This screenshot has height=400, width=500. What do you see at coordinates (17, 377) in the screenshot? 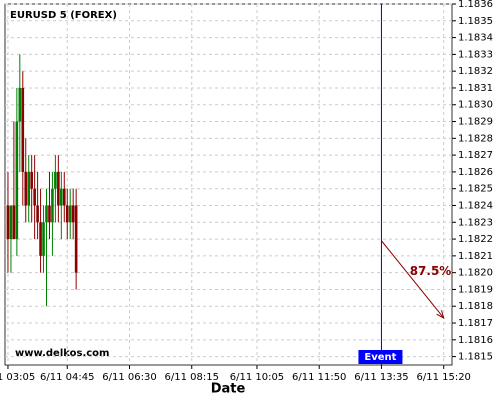
I see `x-tick-label: 6/11 03:05` at bounding box center [17, 377].